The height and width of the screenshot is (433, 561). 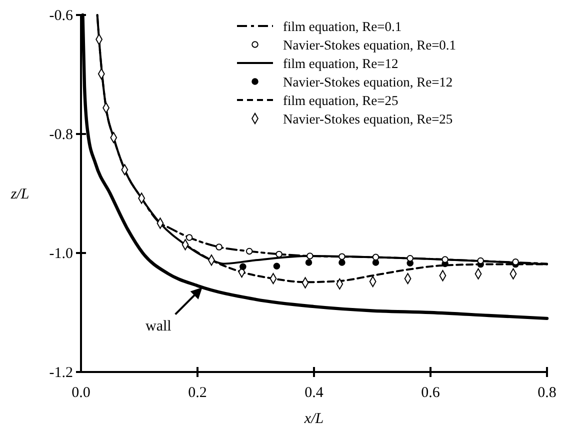 I want to click on legend-label: Navier-Stokes equation, Re=12, so click(x=368, y=82).